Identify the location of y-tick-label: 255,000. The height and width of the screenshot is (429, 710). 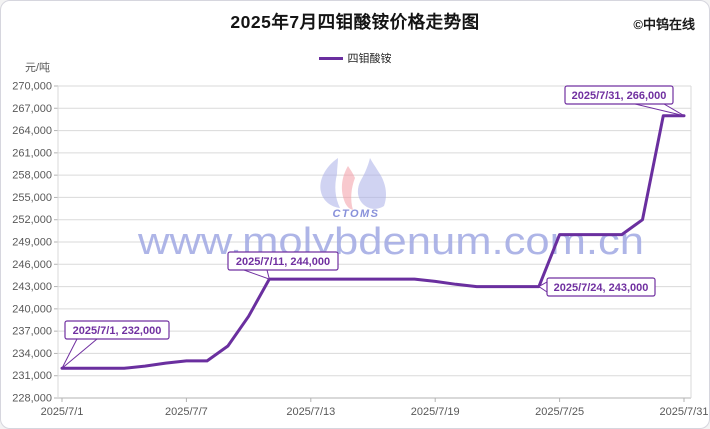
(32, 198).